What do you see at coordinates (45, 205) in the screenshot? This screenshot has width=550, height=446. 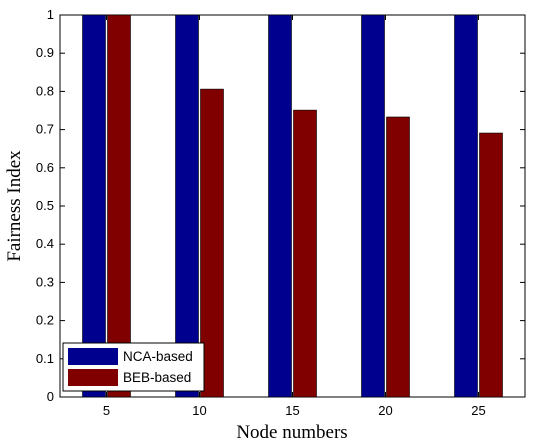 I see `y-tick-label: 0.5` at bounding box center [45, 205].